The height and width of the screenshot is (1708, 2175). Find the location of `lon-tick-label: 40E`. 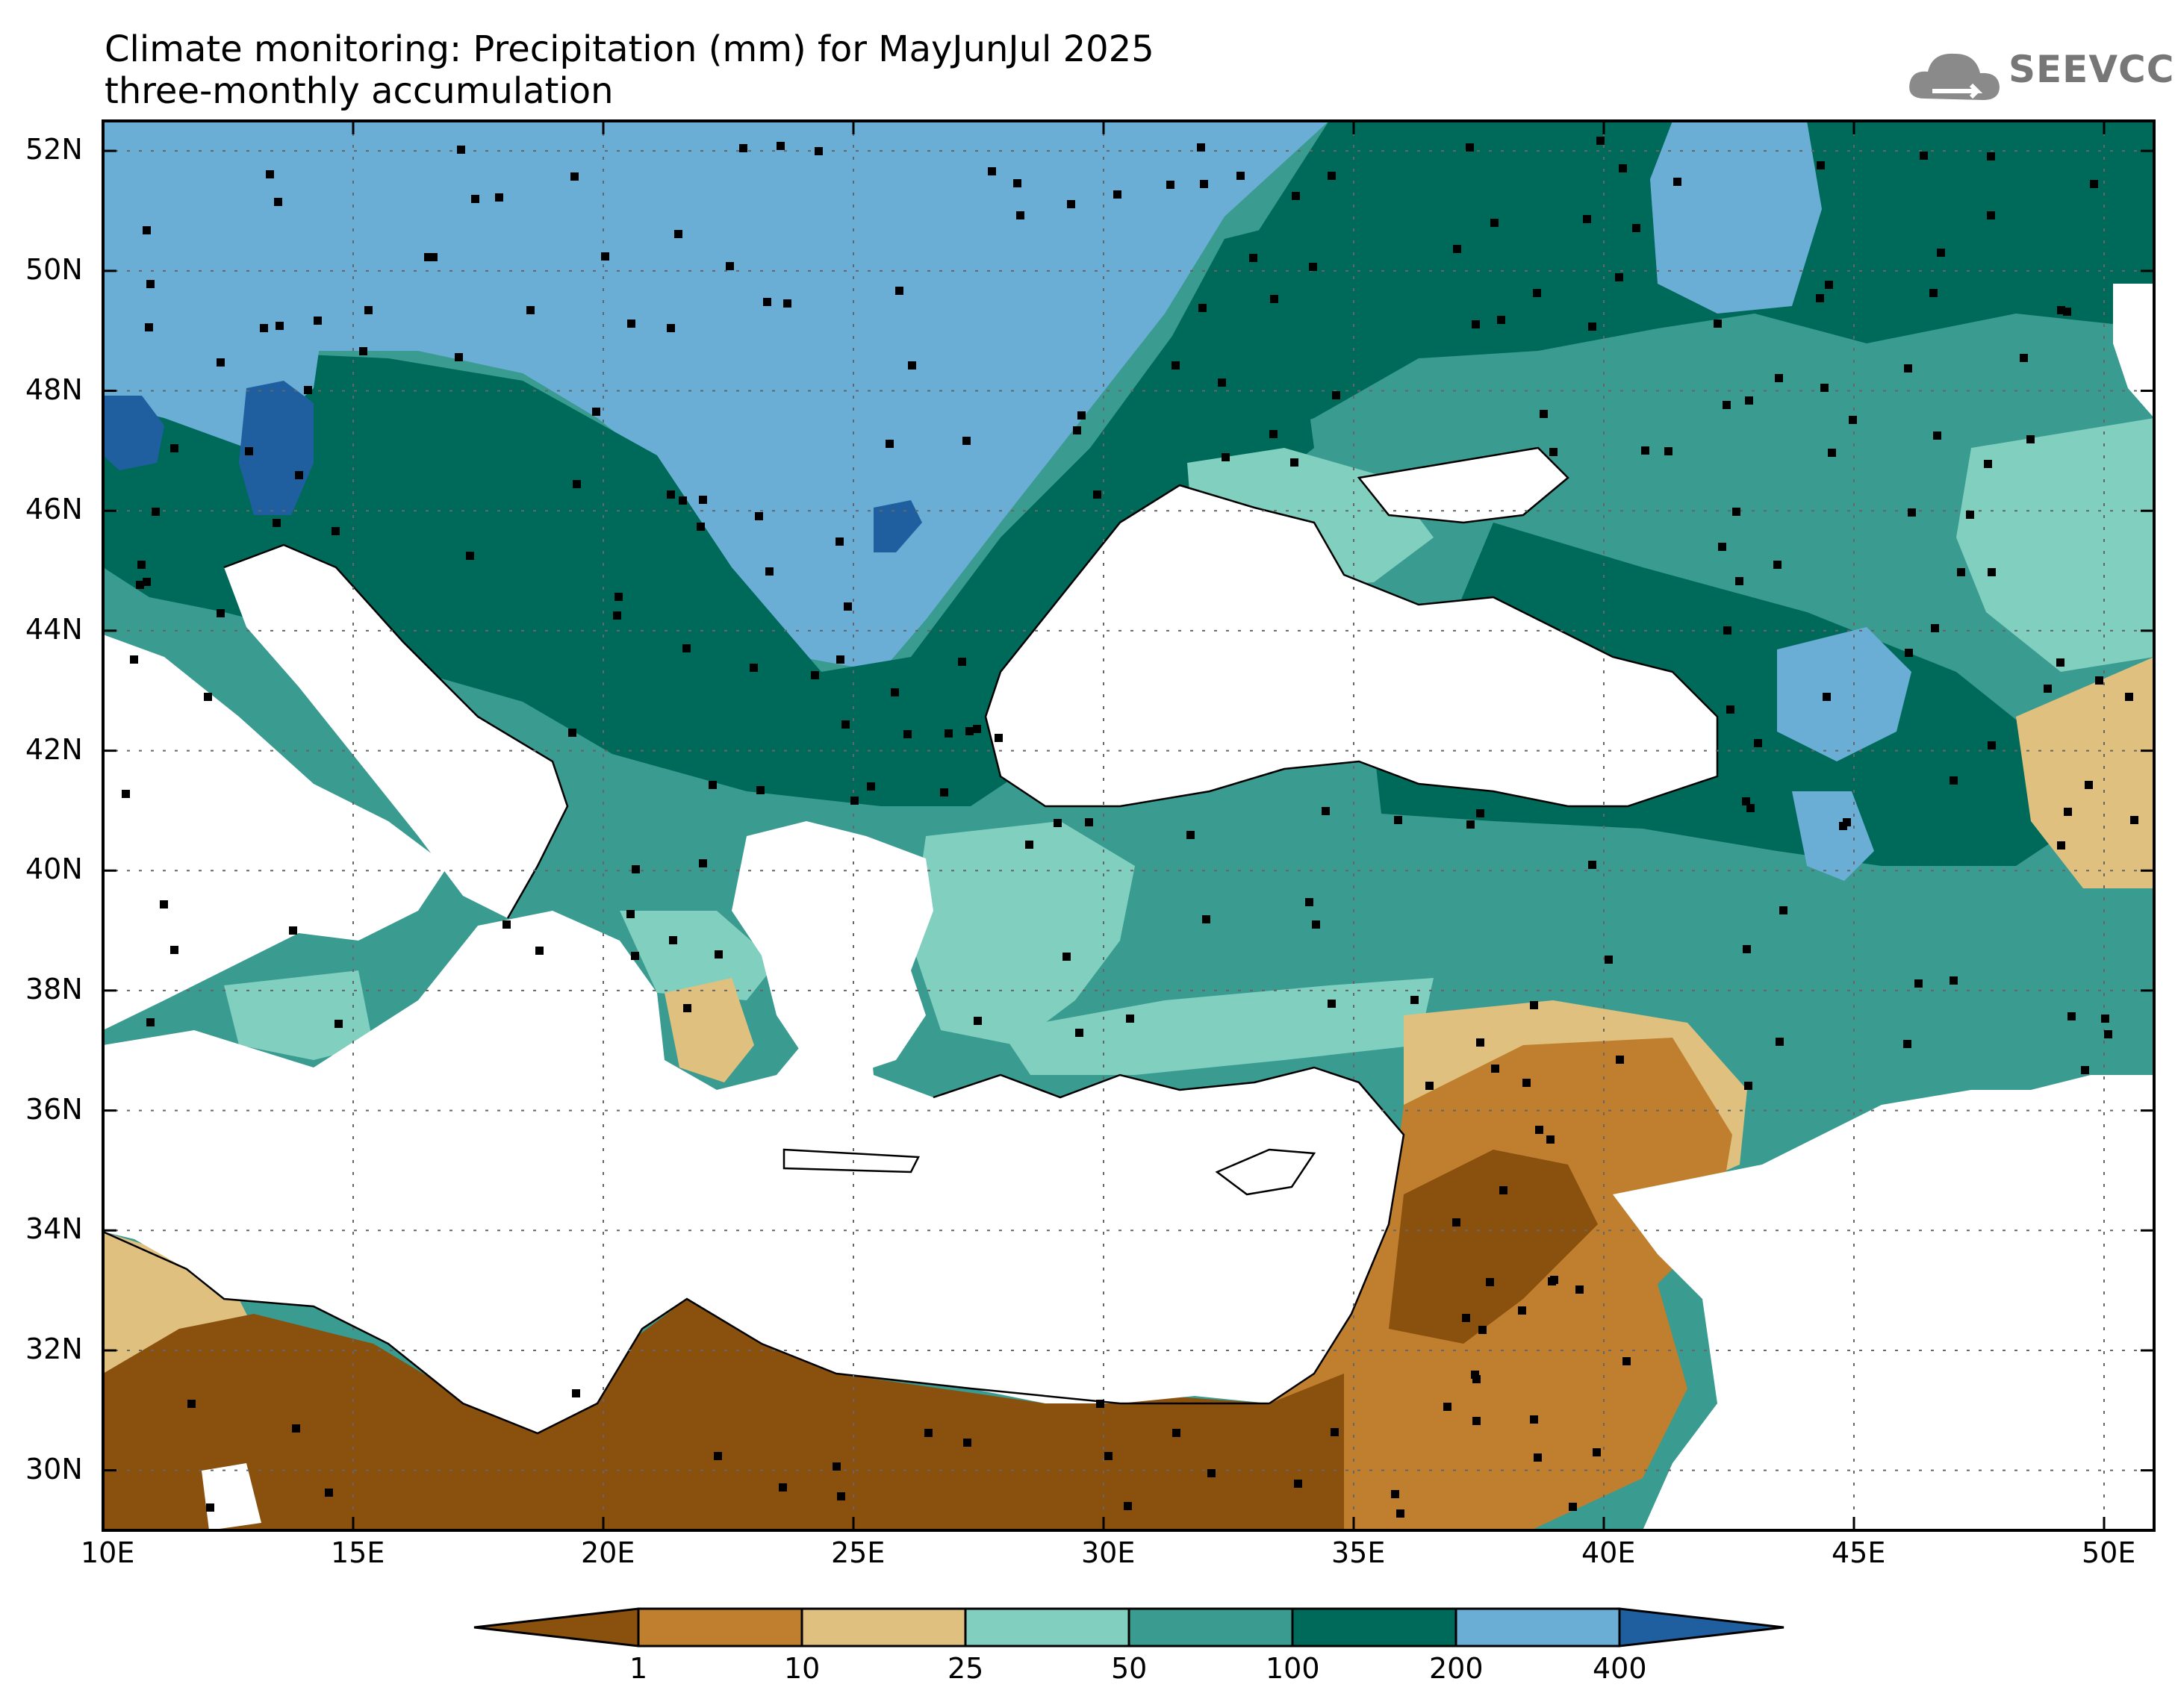

lon-tick-label: 40E is located at coordinates (1608, 1552).